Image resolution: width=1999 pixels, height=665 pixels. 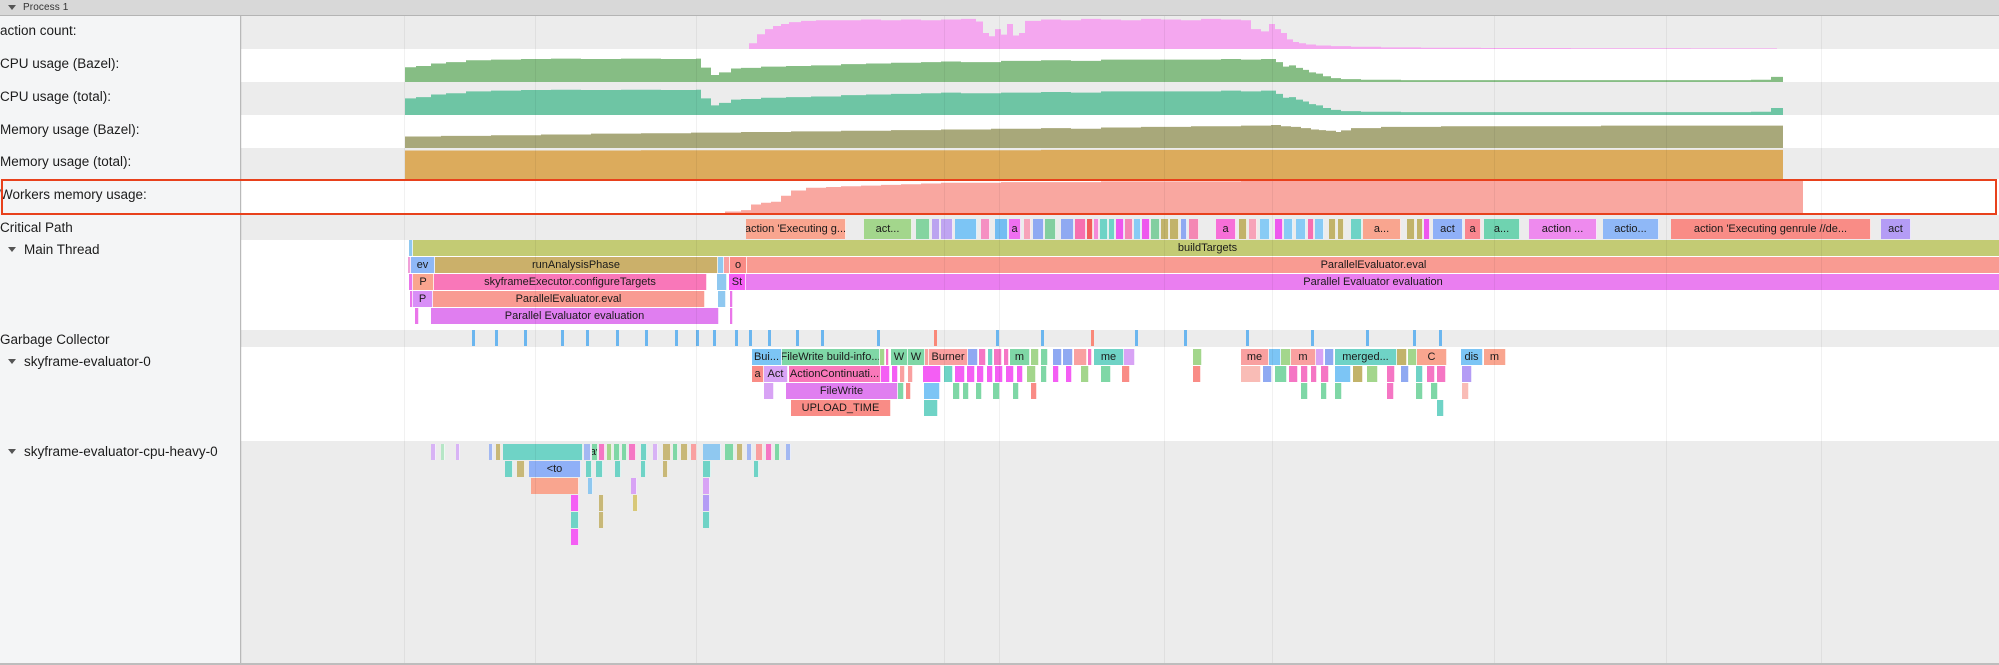 What do you see at coordinates (570, 282) in the screenshot?
I see `main-thread-box: skyframeExecutor.configureTargets` at bounding box center [570, 282].